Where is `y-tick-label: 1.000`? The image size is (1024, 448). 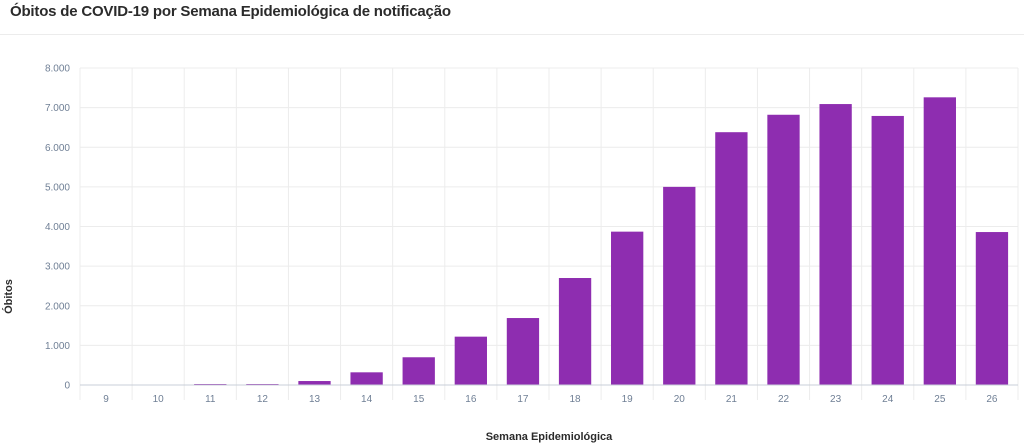 y-tick-label: 1.000 is located at coordinates (57, 346).